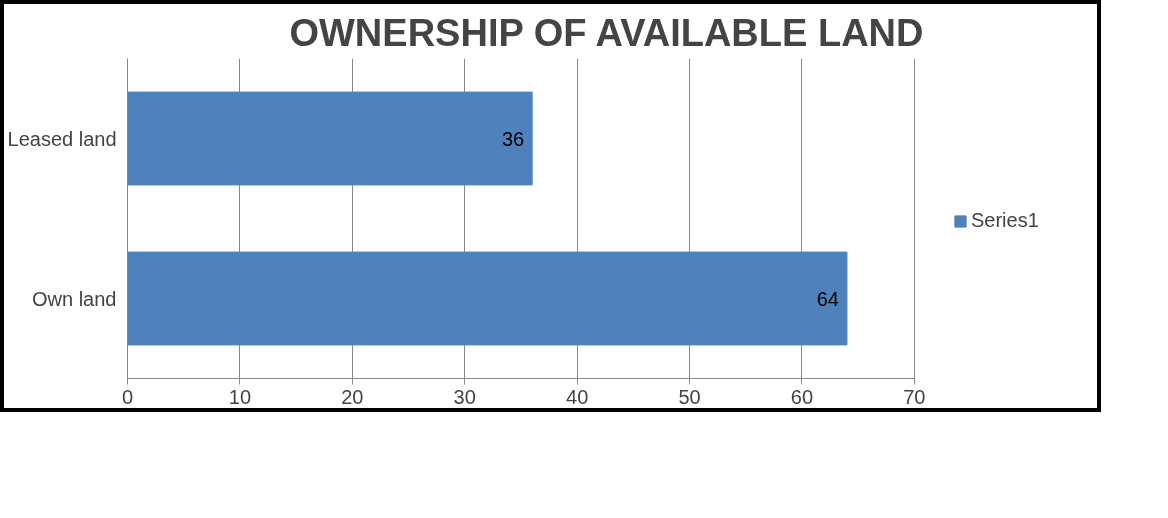 The image size is (1168, 518). What do you see at coordinates (577, 396) in the screenshot?
I see `x-tick-label: 40` at bounding box center [577, 396].